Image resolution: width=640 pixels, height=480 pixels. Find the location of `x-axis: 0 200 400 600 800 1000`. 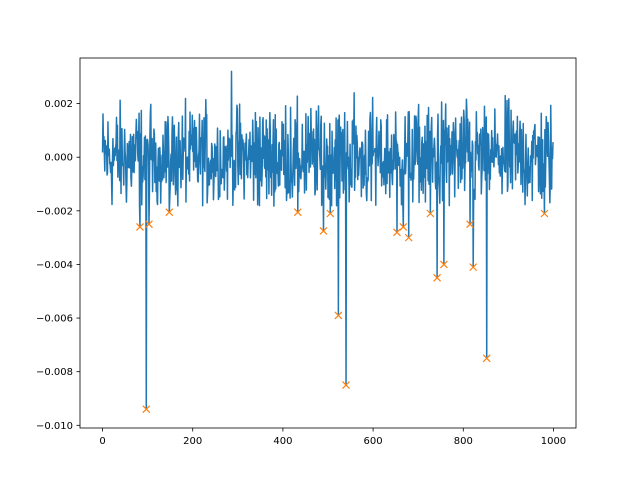

x-axis: 0 200 400 600 800 1000 is located at coordinates (332, 437).